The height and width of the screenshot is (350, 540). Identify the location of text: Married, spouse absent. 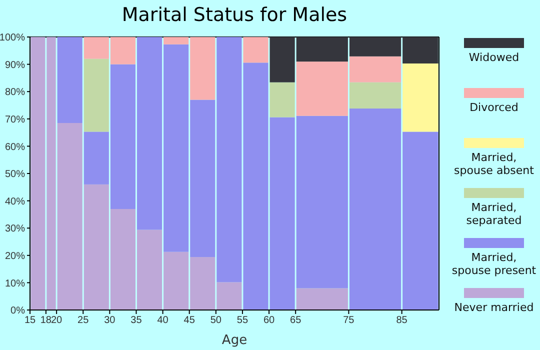
(494, 164).